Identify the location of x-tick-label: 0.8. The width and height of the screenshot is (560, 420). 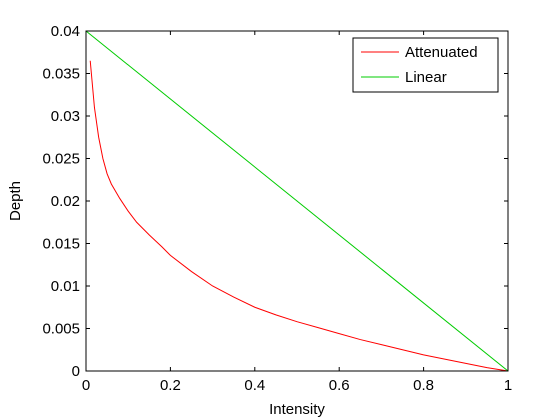
(423, 385).